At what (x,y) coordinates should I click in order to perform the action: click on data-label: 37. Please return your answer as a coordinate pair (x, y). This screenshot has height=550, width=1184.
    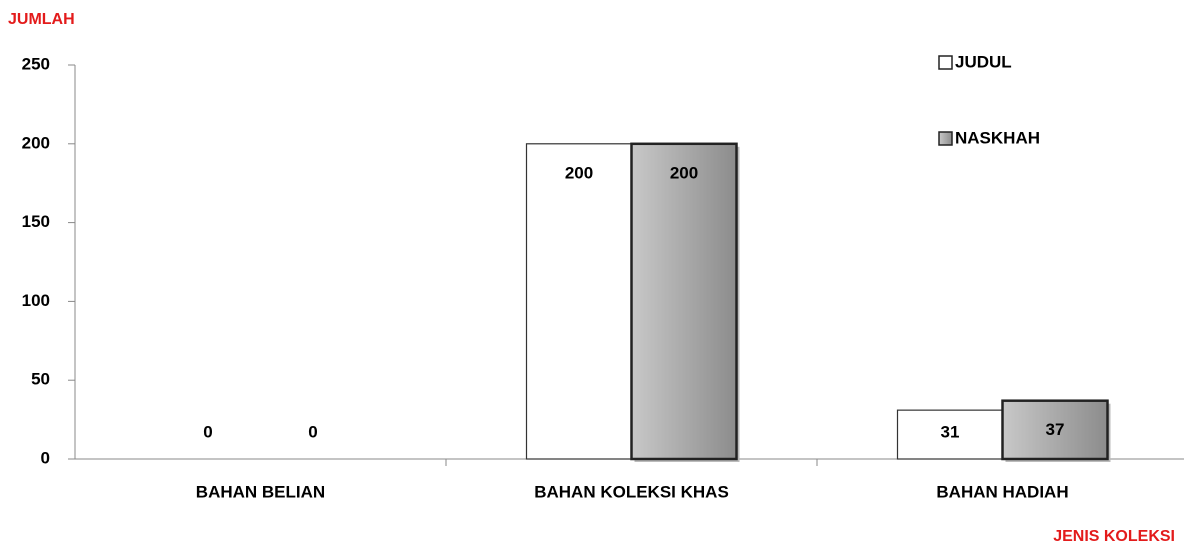
    Looking at the image, I should click on (1055, 429).